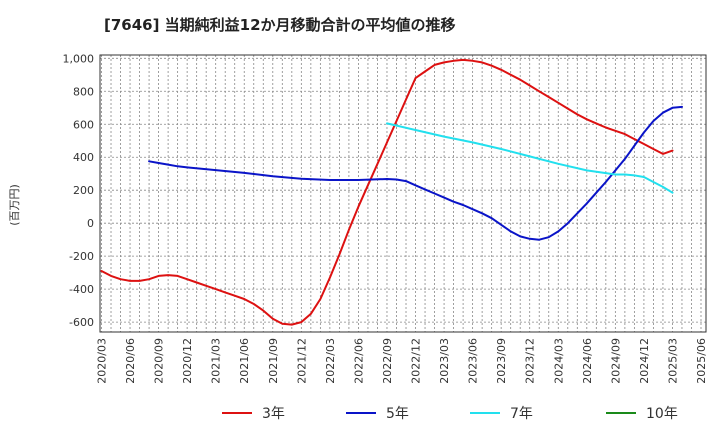  Describe the element at coordinates (397, 414) in the screenshot. I see `legend-label-1: 5年` at that location.